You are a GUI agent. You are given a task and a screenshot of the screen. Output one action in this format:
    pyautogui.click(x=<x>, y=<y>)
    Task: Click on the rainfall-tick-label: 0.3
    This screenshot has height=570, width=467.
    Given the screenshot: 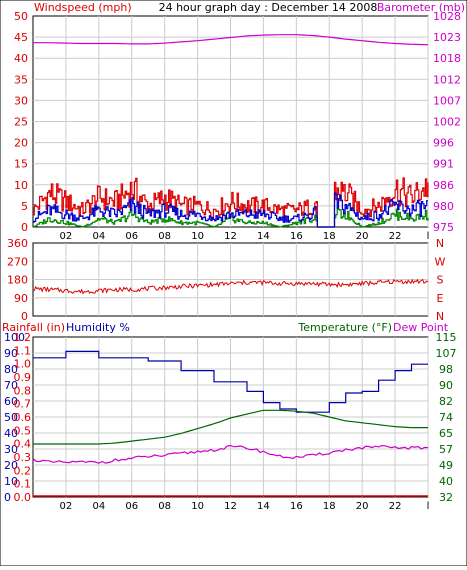 What is the action you would take?
    pyautogui.click(x=23, y=457)
    